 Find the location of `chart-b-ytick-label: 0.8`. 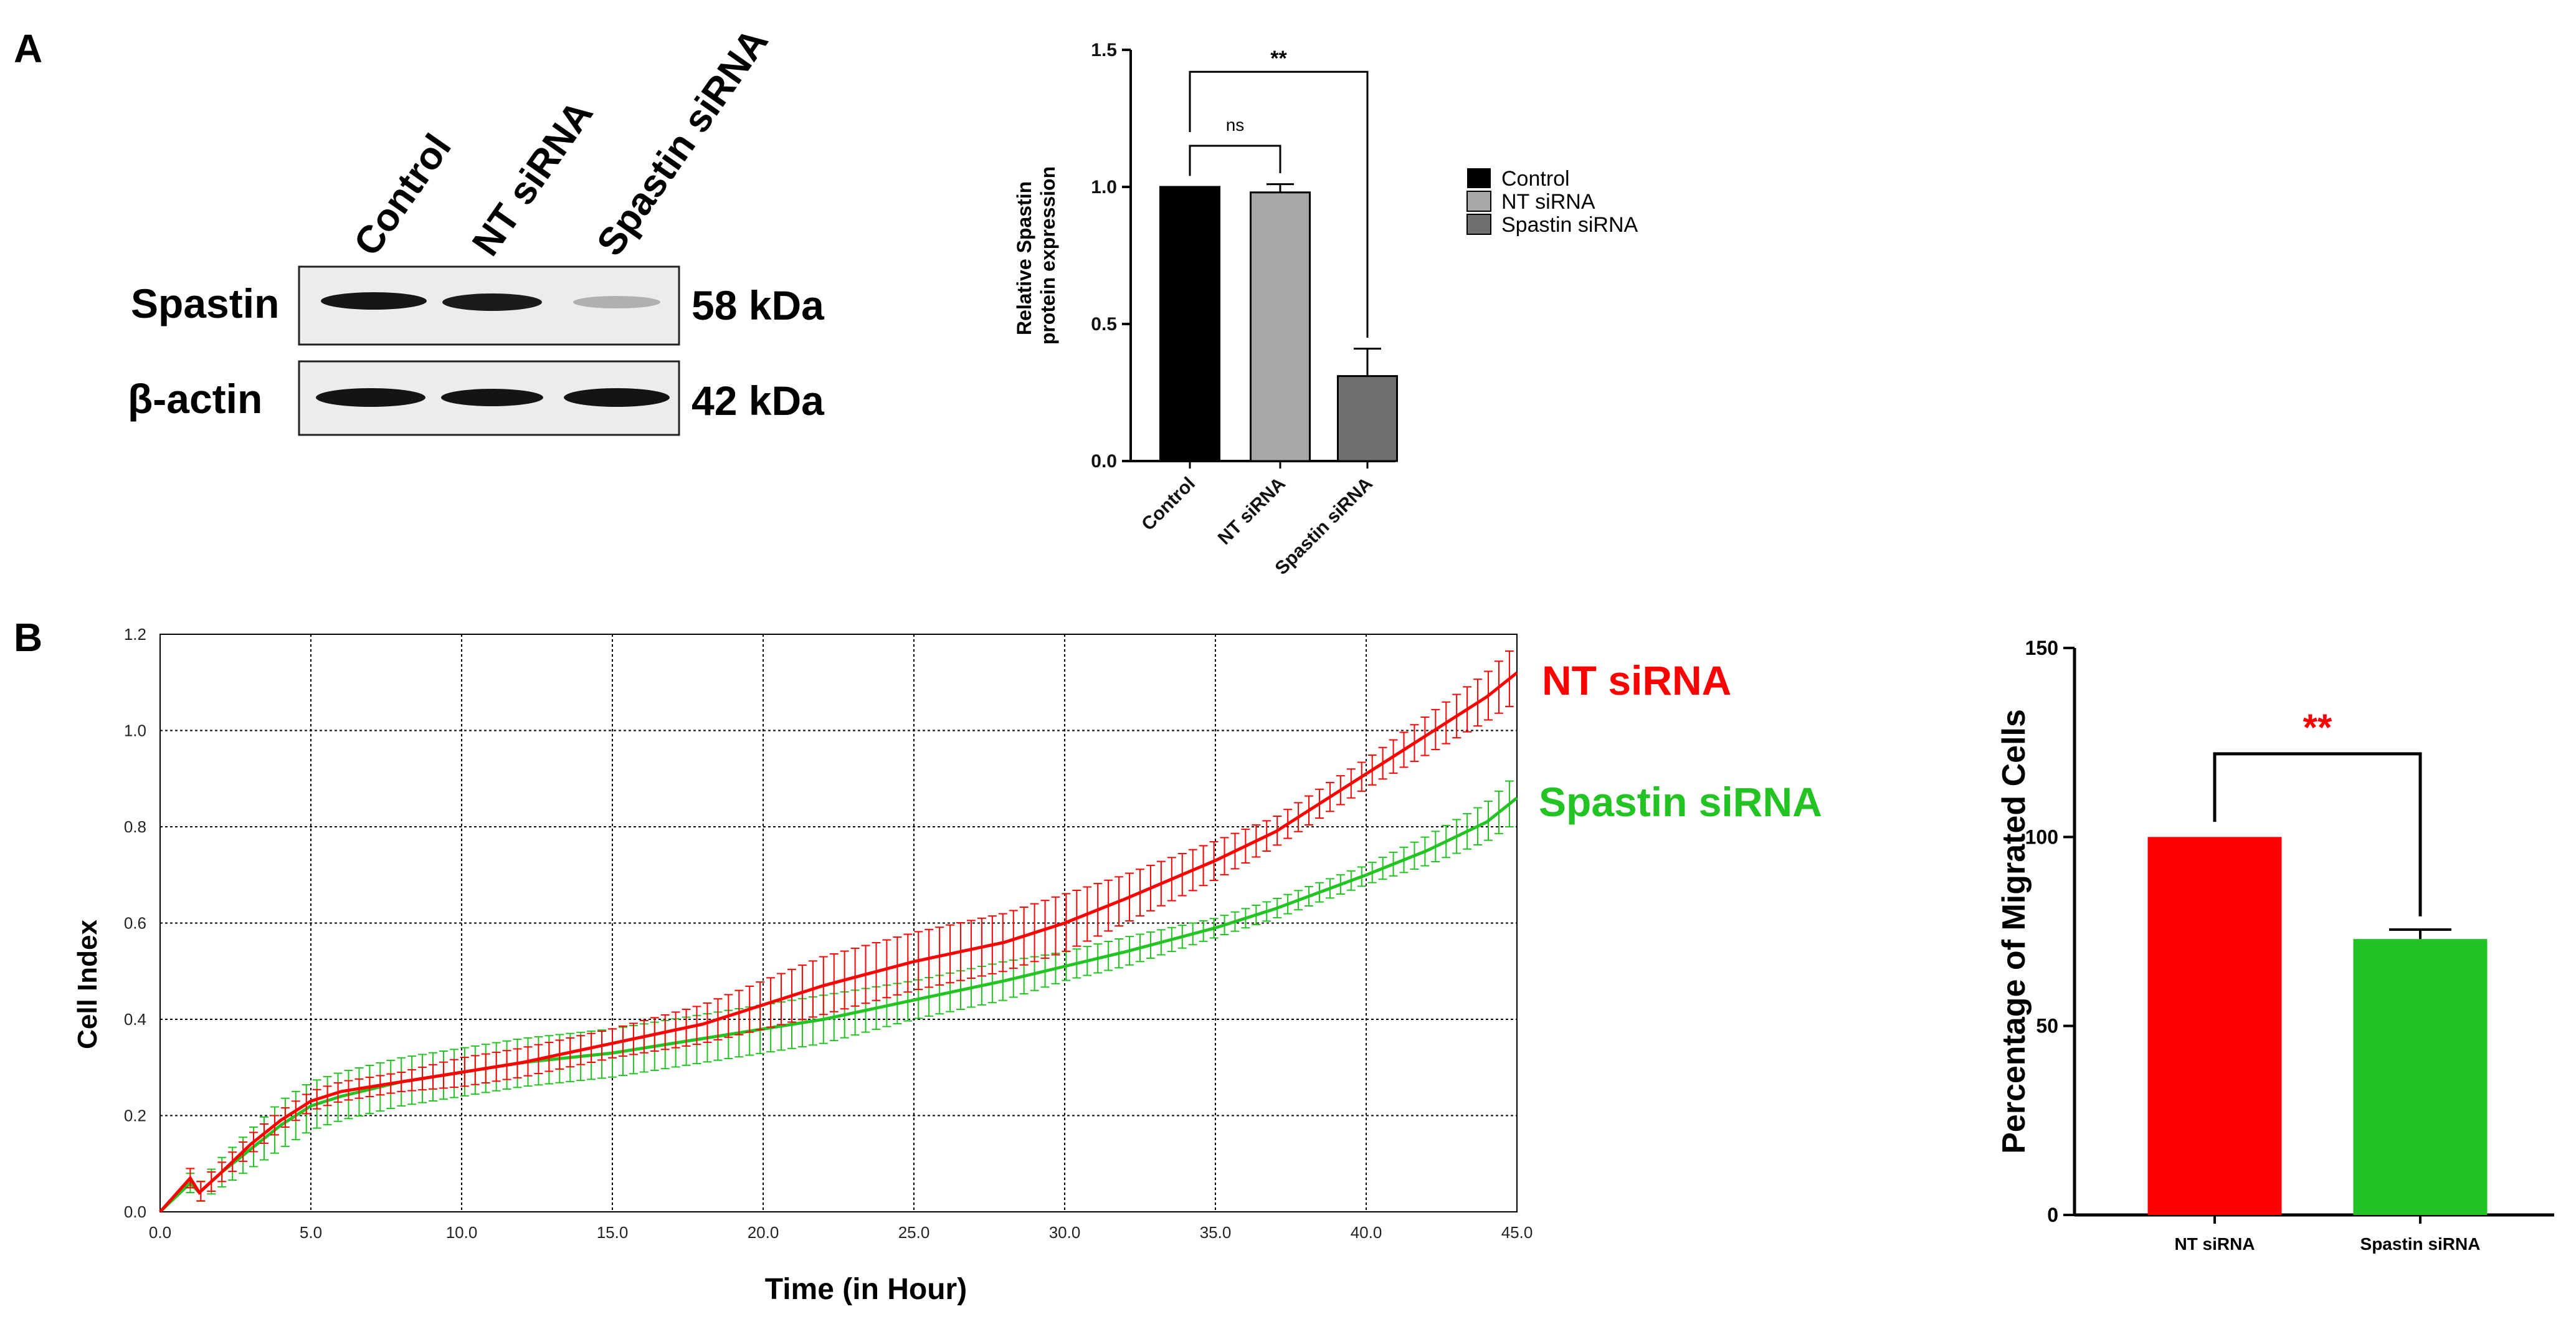

chart-b-ytick-label: 0.8 is located at coordinates (135, 826).